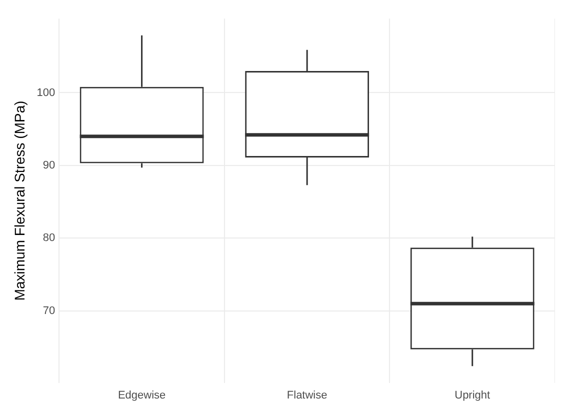  What do you see at coordinates (49, 310) in the screenshot?
I see `y-tick-label: 70` at bounding box center [49, 310].